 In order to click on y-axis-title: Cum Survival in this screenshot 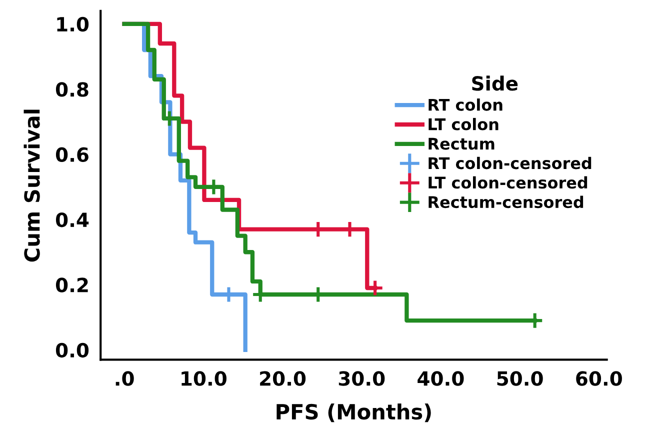, I will do `click(32, 186)`.